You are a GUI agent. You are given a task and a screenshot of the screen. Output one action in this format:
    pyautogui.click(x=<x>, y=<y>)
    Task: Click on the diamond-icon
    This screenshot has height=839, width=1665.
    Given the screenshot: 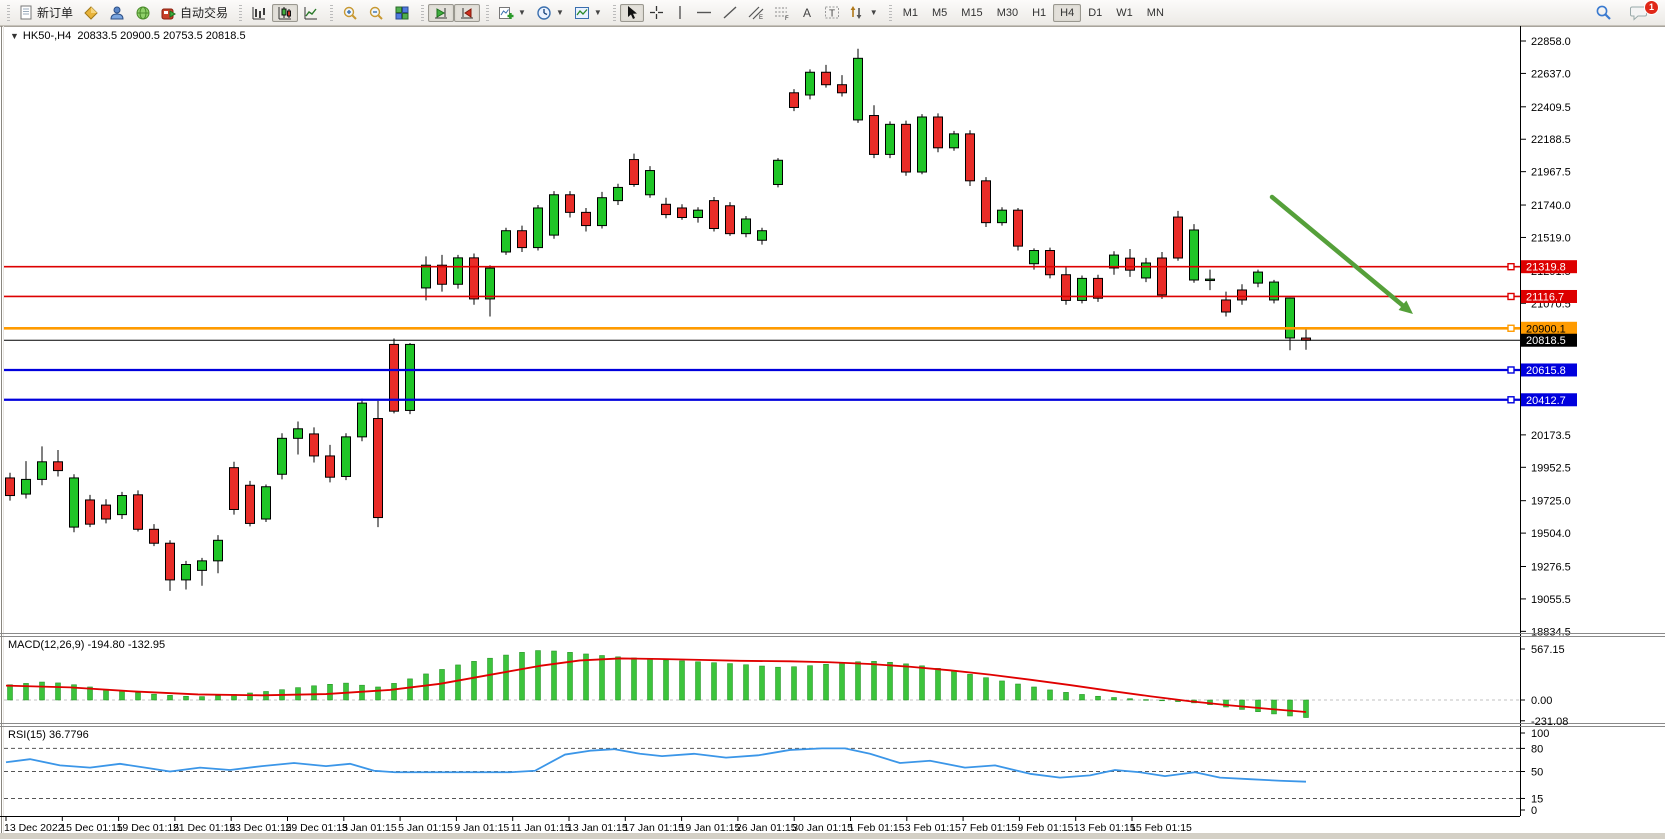 What is the action you would take?
    pyautogui.click(x=91, y=12)
    